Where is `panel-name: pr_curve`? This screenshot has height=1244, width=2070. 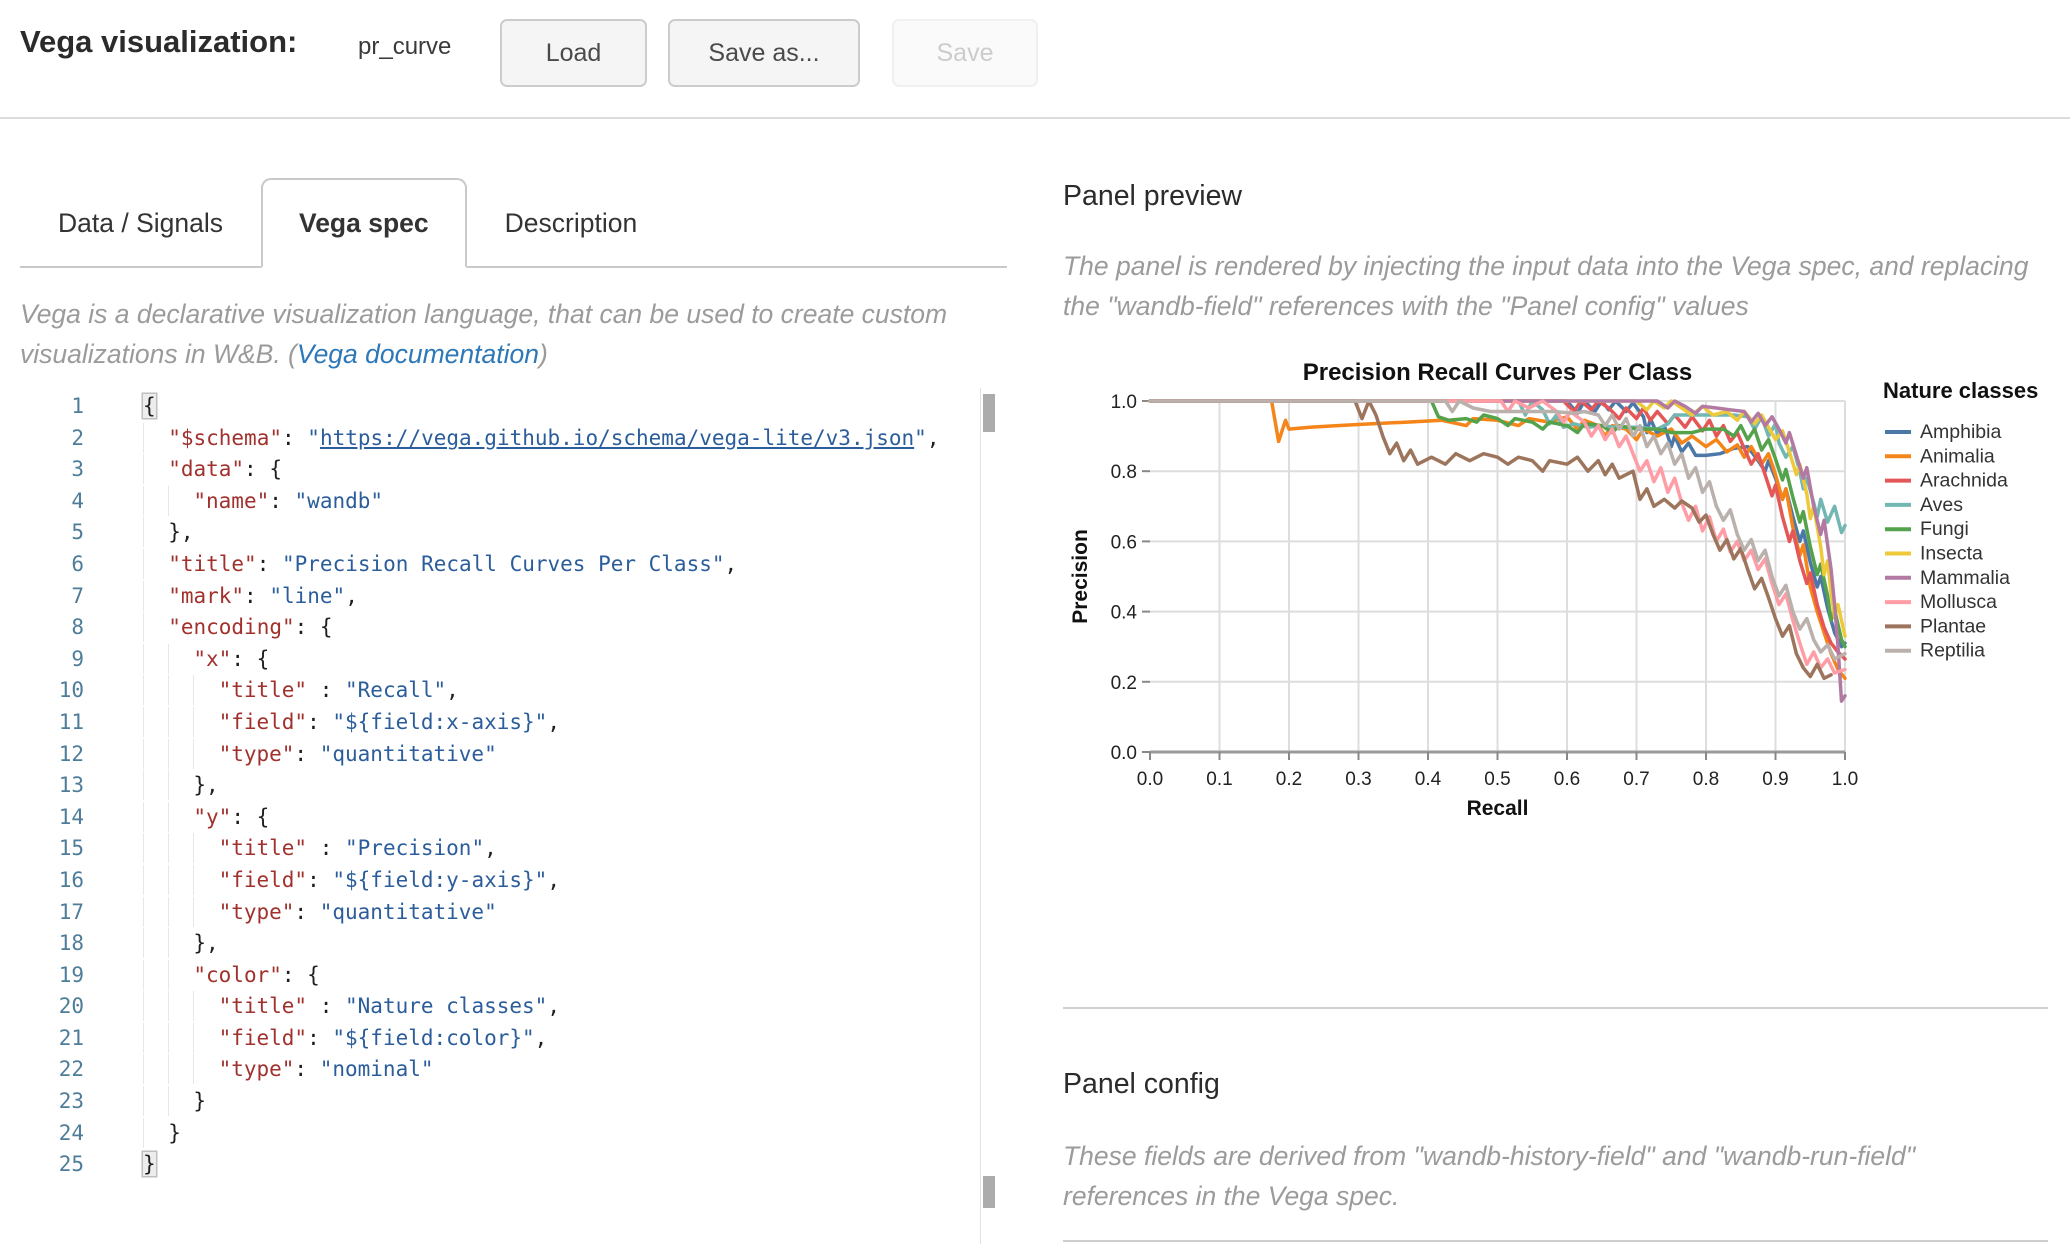 panel-name: pr_curve is located at coordinates (405, 46).